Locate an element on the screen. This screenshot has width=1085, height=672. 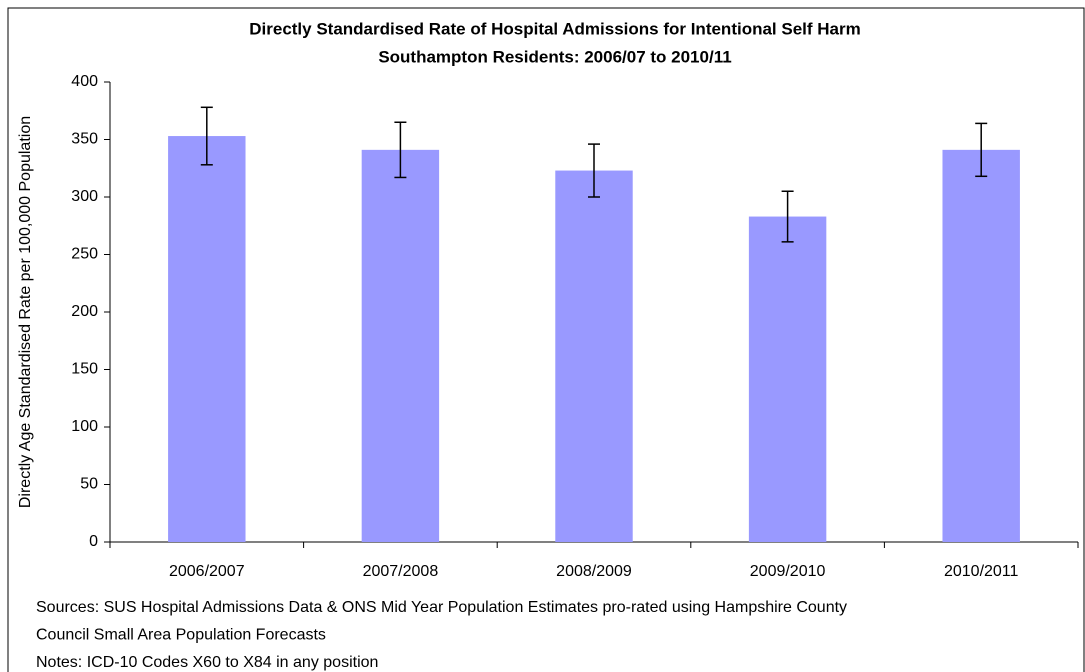
y-tick-label: 300 is located at coordinates (84, 196).